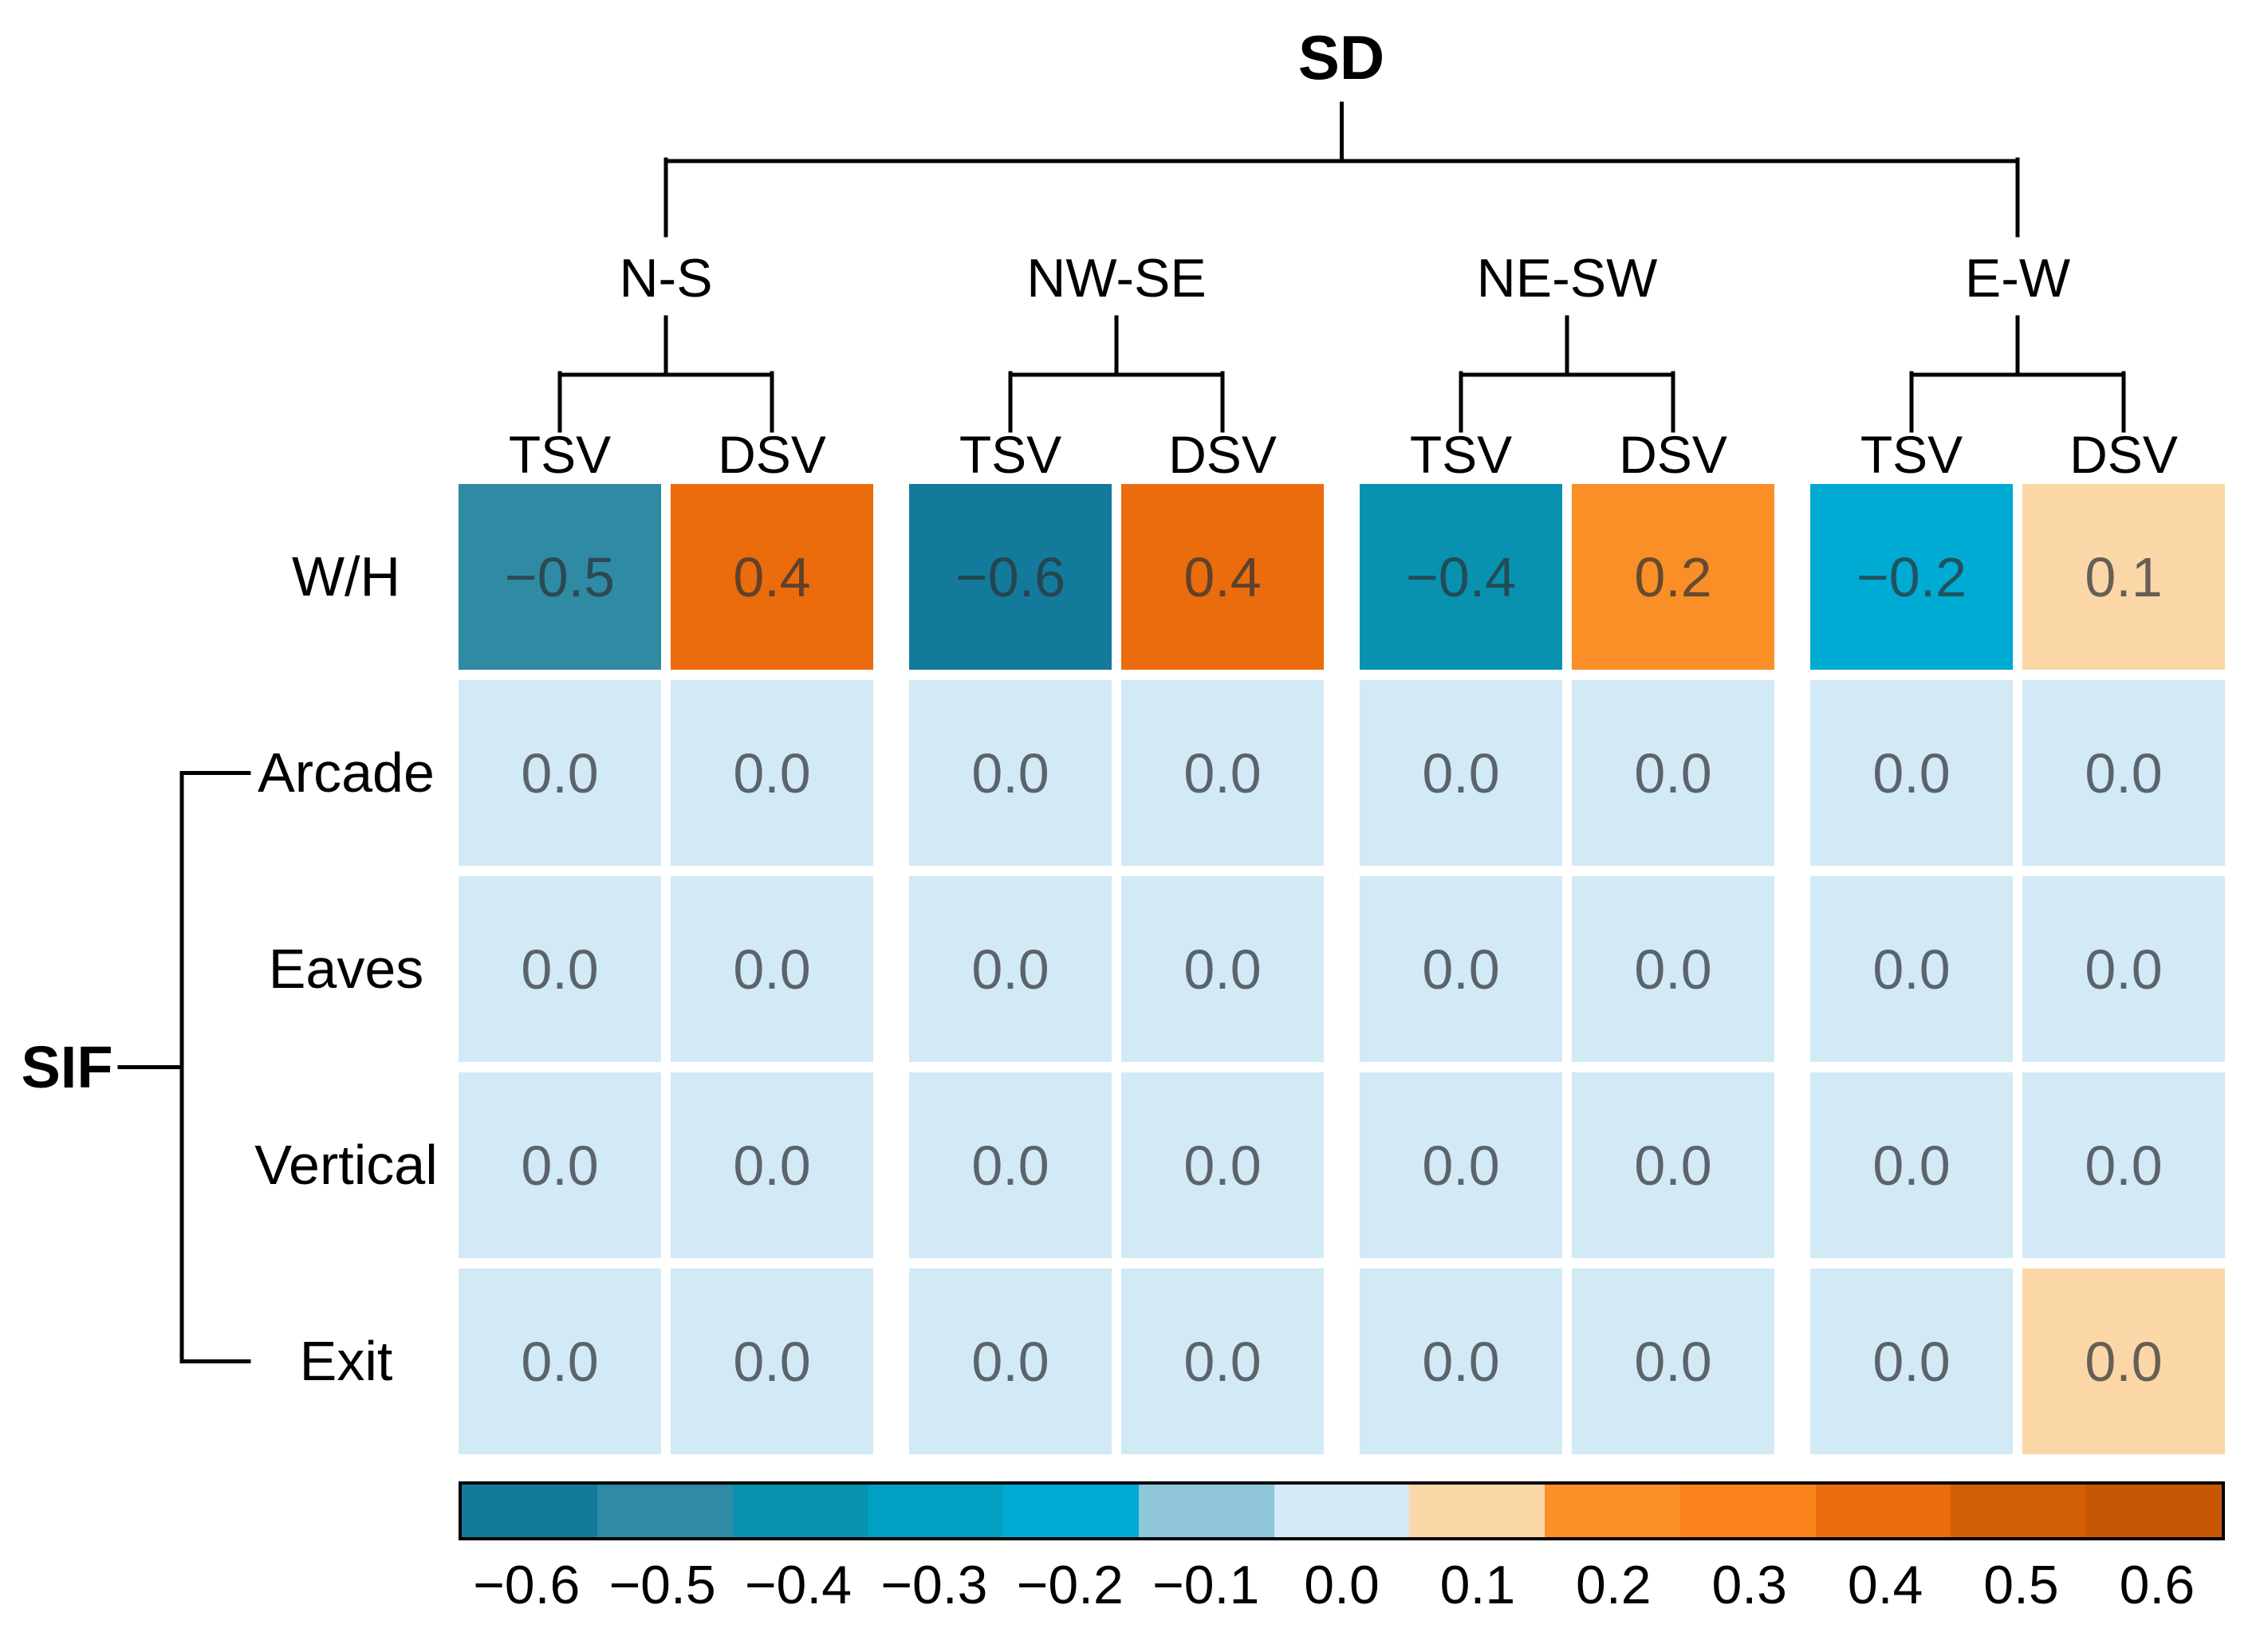  Describe the element at coordinates (346, 576) in the screenshot. I see `row-label-wh: W/H` at that location.